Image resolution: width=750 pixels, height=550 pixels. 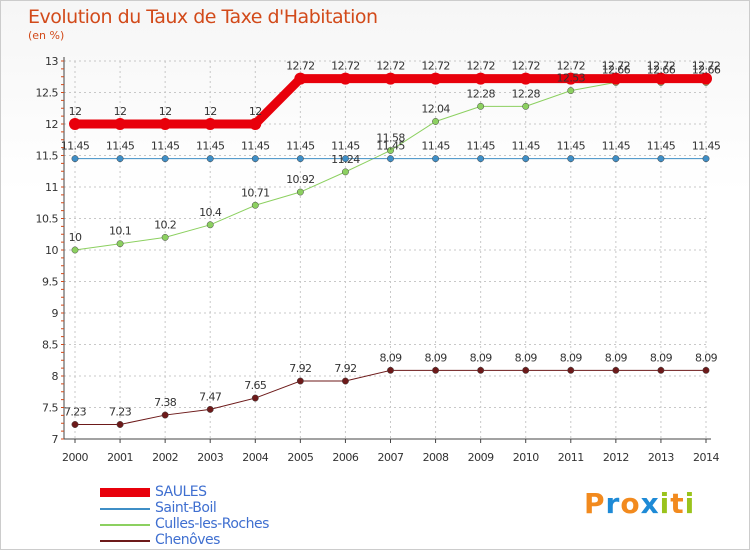 What do you see at coordinates (75, 457) in the screenshot?
I see `x-tick-label: 2000` at bounding box center [75, 457].